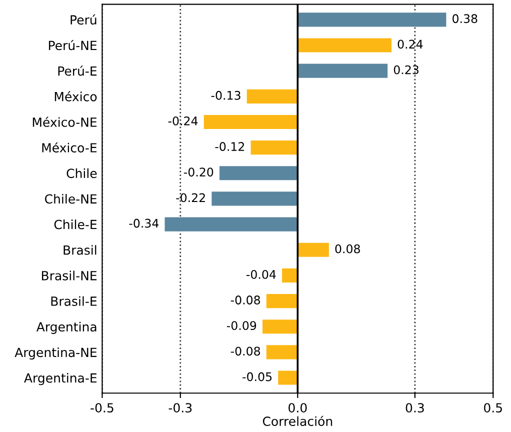 This screenshot has height=432, width=511. I want to click on y-tick-label: Perú-E, so click(77, 71).